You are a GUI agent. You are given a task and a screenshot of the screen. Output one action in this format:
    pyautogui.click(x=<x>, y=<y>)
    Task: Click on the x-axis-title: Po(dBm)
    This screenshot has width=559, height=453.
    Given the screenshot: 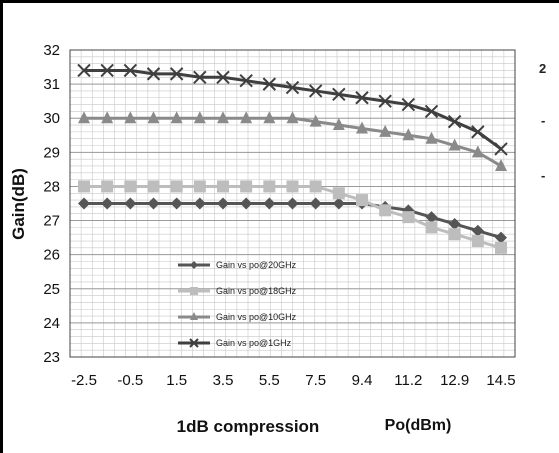 What is the action you would take?
    pyautogui.click(x=418, y=425)
    